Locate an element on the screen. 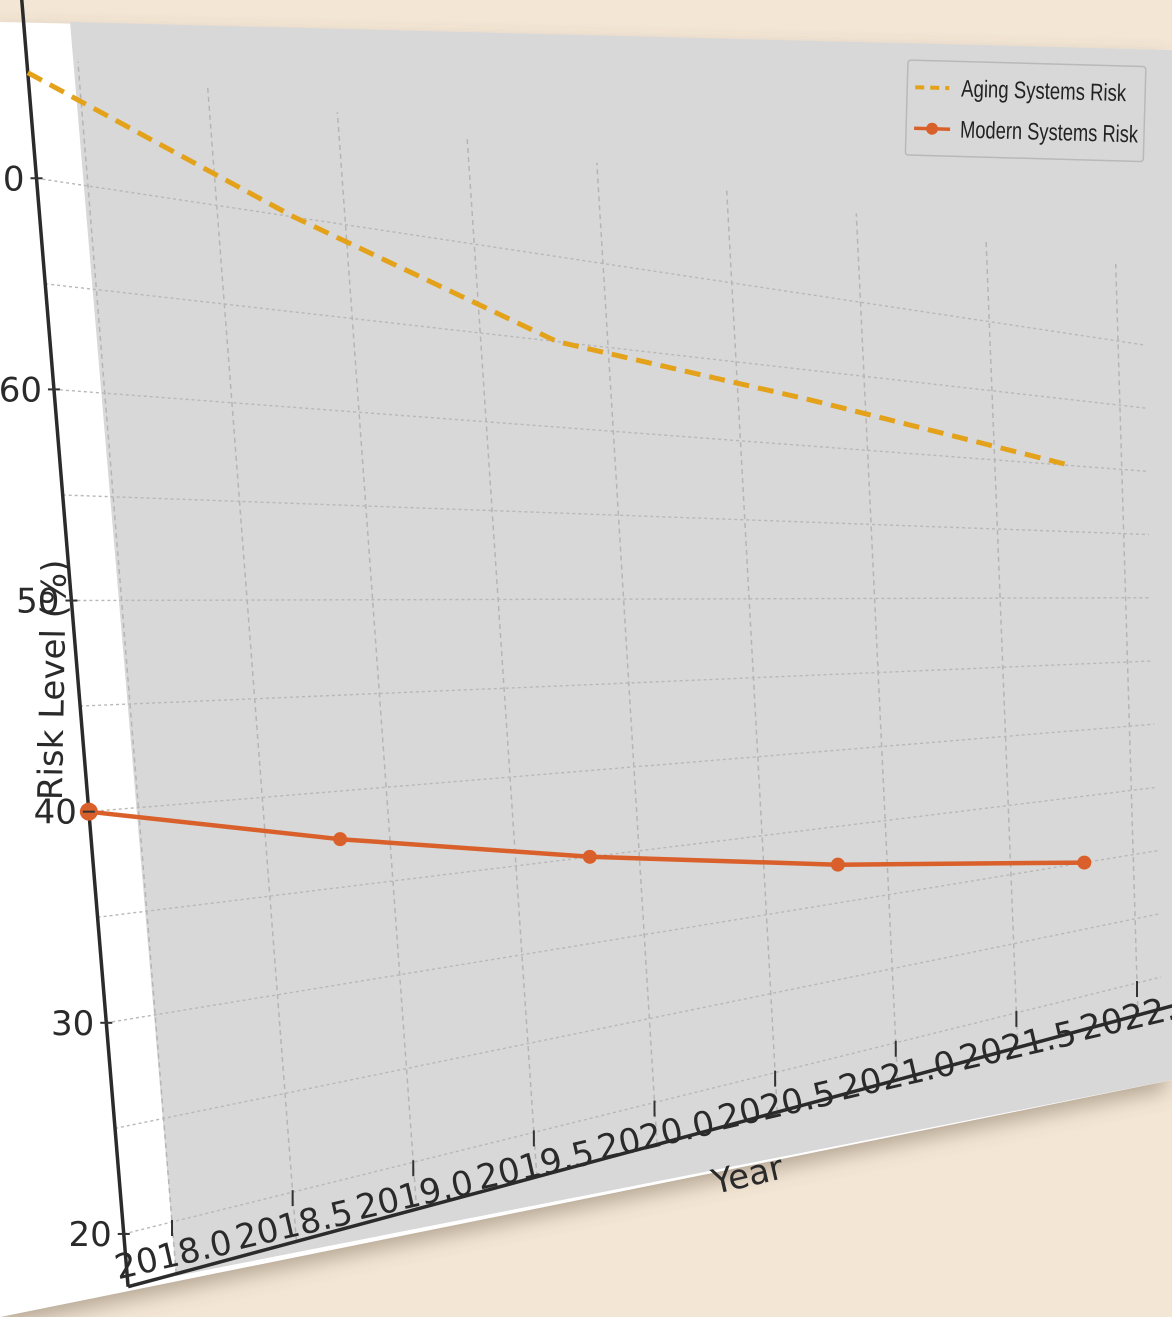 The image size is (1172, 1317). y-axis-line is located at coordinates (75, 643).